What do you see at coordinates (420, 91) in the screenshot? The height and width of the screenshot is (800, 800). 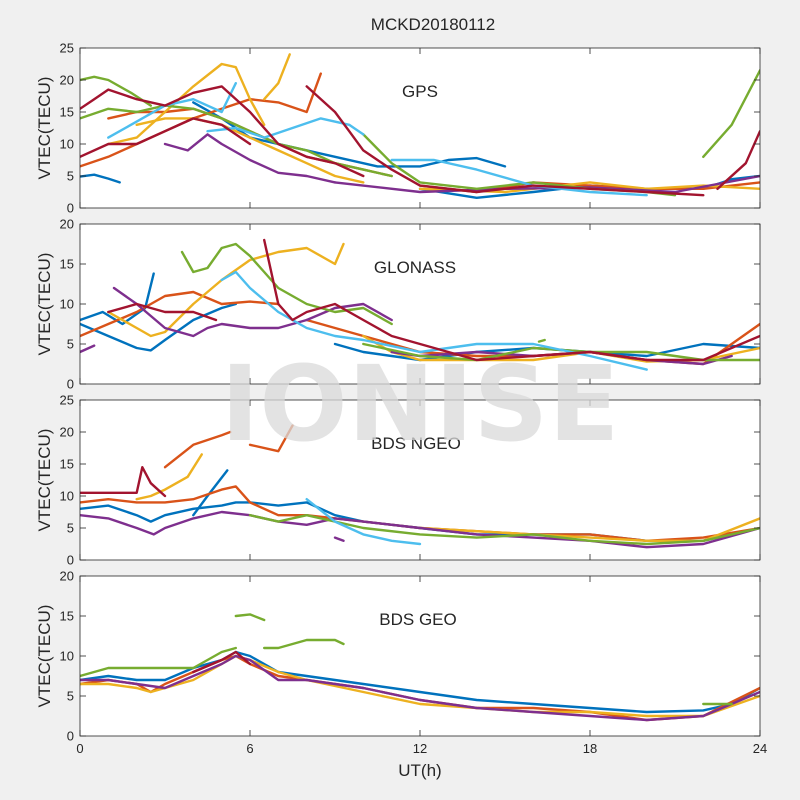 I see `panel-title: GPS` at bounding box center [420, 91].